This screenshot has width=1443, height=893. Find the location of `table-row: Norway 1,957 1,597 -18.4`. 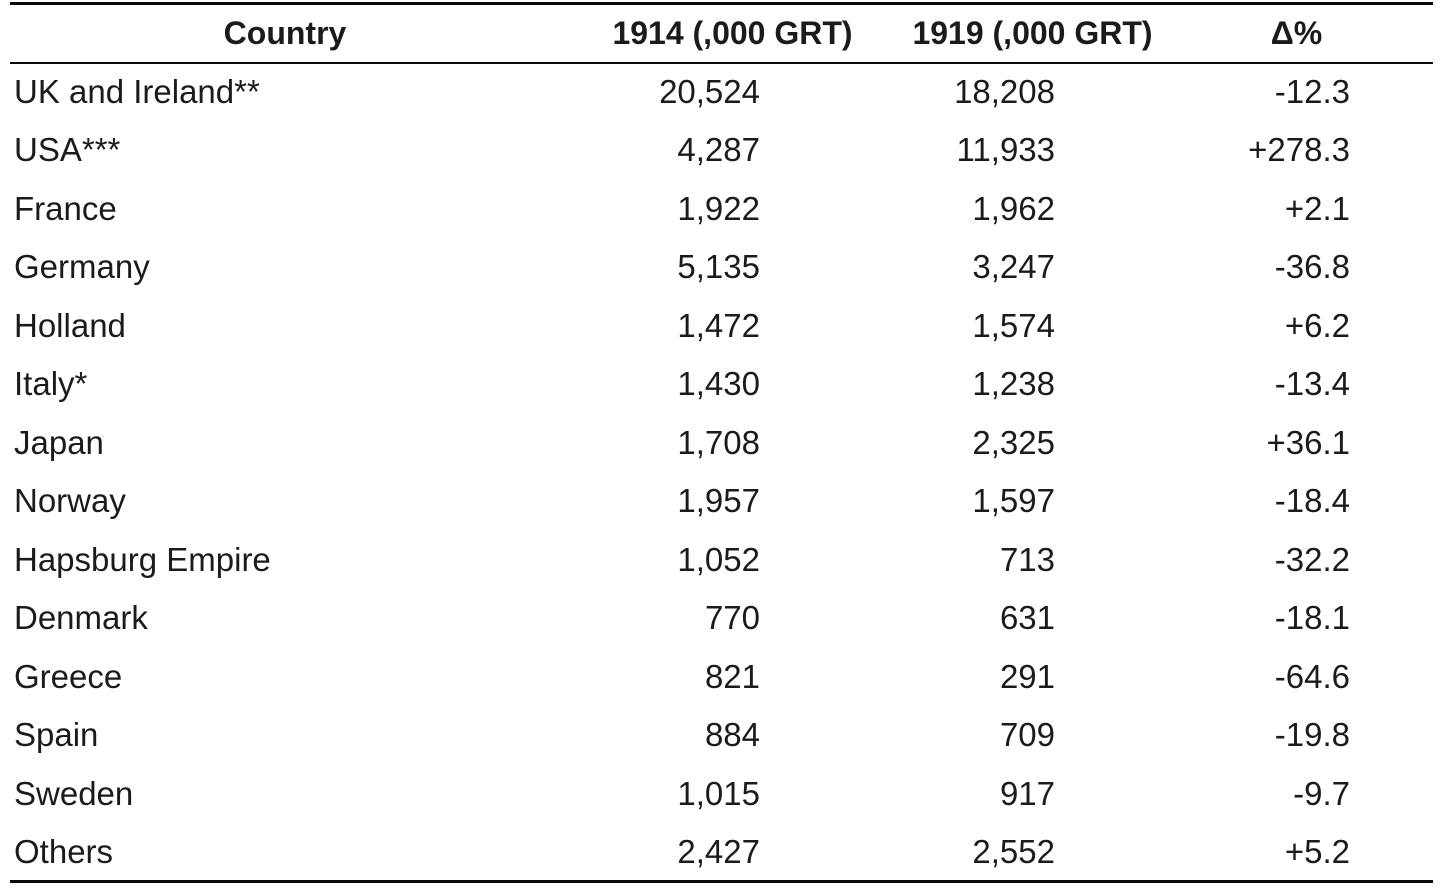

table-row: Norway 1,957 1,597 -18.4 is located at coordinates (721, 501).